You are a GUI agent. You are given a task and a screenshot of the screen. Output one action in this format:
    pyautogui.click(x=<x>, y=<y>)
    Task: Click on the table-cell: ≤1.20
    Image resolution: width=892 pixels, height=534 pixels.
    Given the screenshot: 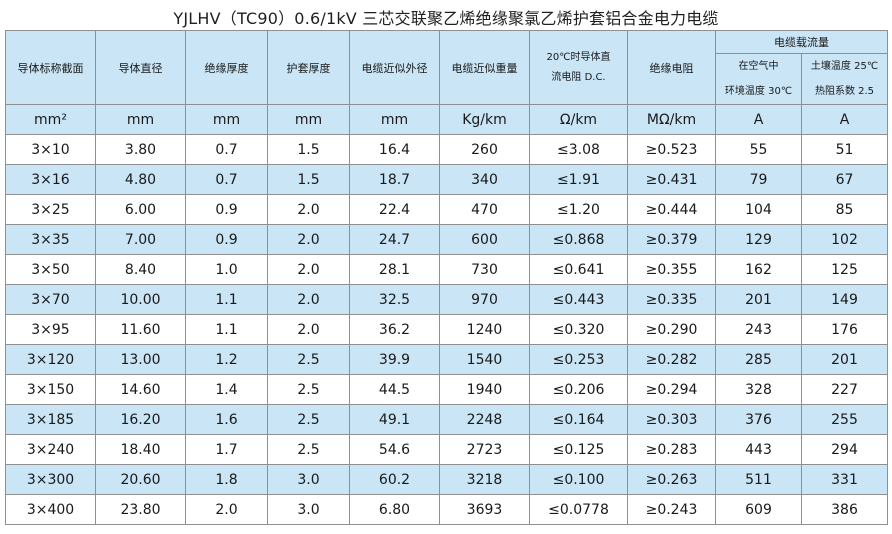 What is the action you would take?
    pyautogui.click(x=578, y=209)
    